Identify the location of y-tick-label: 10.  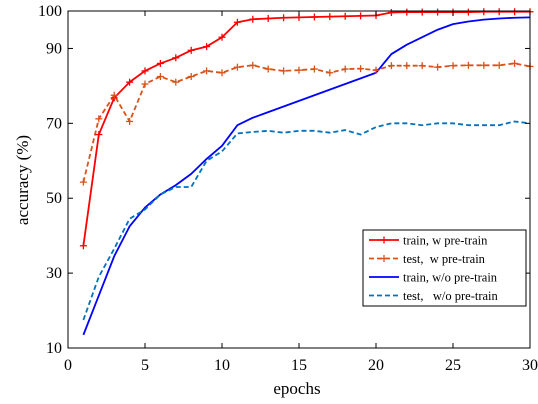
(54, 348).